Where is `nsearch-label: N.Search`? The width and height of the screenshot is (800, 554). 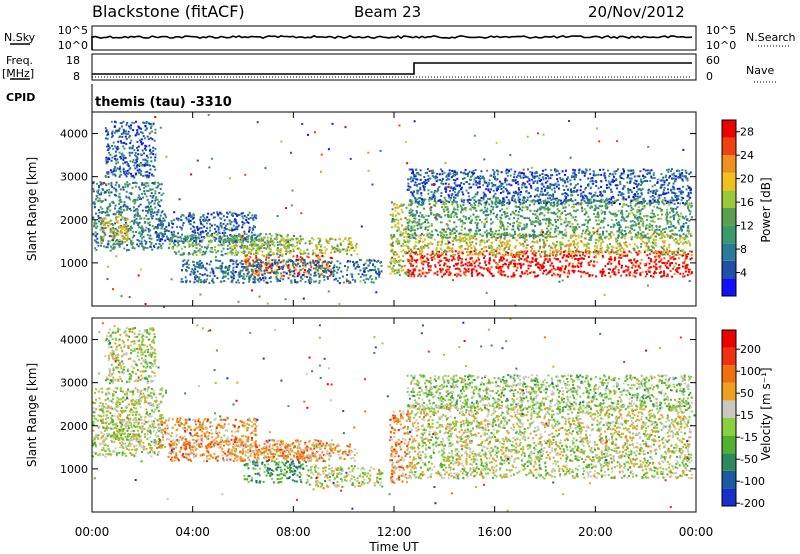 nsearch-label: N.Search is located at coordinates (771, 37).